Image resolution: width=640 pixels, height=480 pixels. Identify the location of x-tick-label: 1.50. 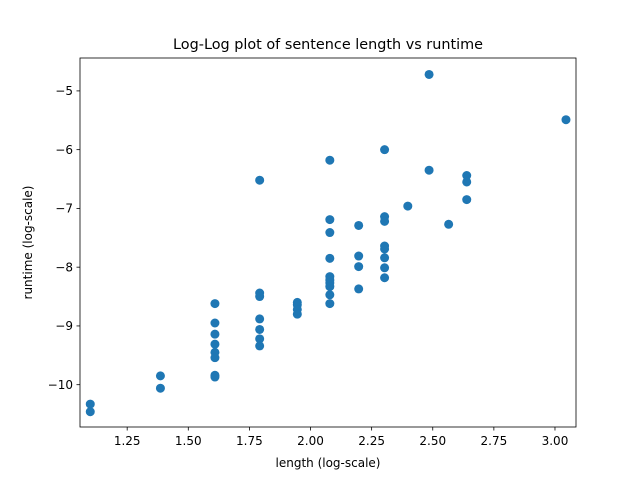
(188, 441).